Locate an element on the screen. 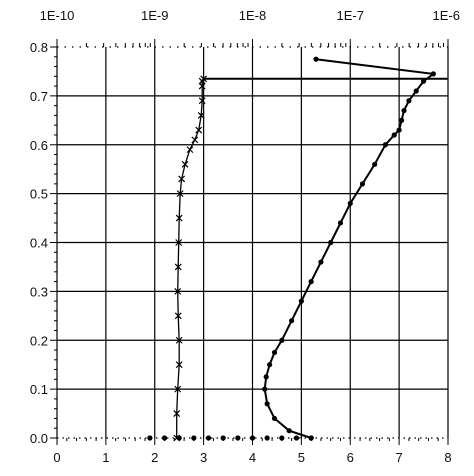  x-tick-label: 4 is located at coordinates (252, 457).